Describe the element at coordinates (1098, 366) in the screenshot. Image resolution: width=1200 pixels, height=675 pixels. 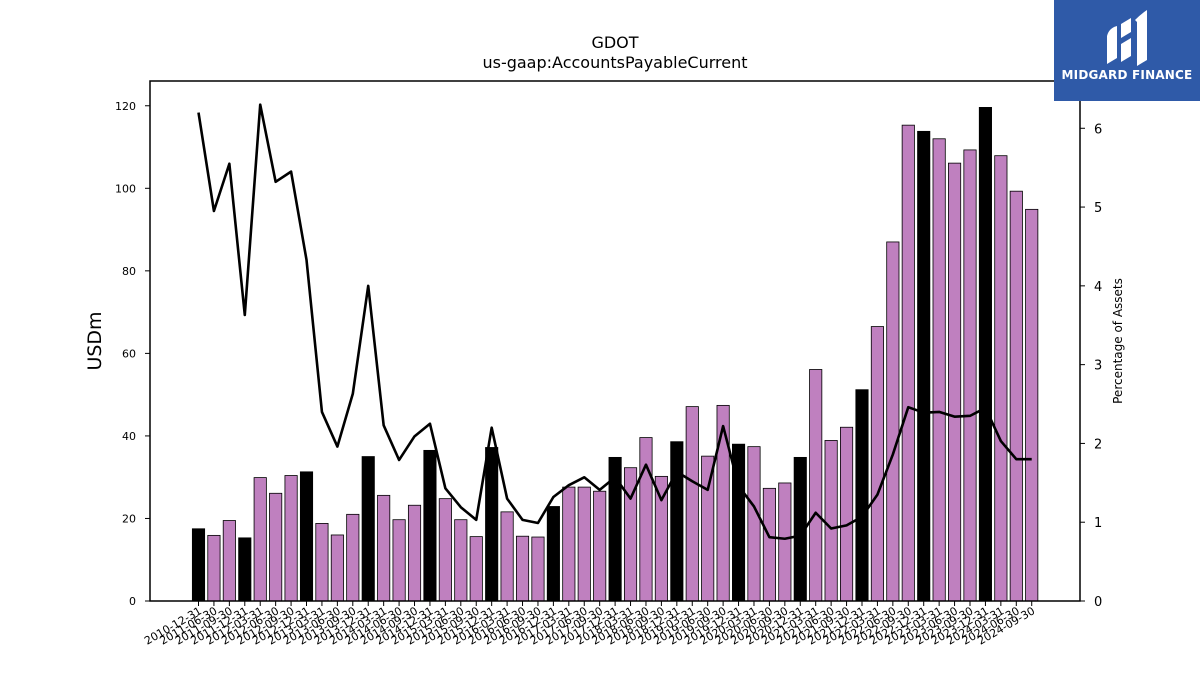
I see `y2-tick-label: 3` at that location.